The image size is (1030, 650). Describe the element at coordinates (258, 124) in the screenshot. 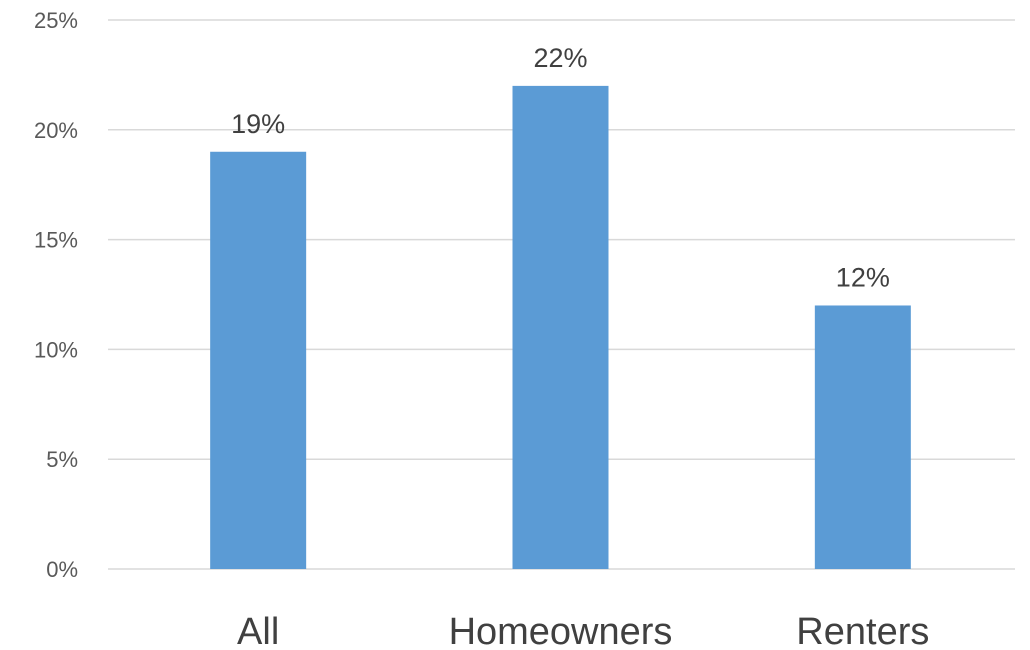

I see `data-label-all: 19%` at that location.